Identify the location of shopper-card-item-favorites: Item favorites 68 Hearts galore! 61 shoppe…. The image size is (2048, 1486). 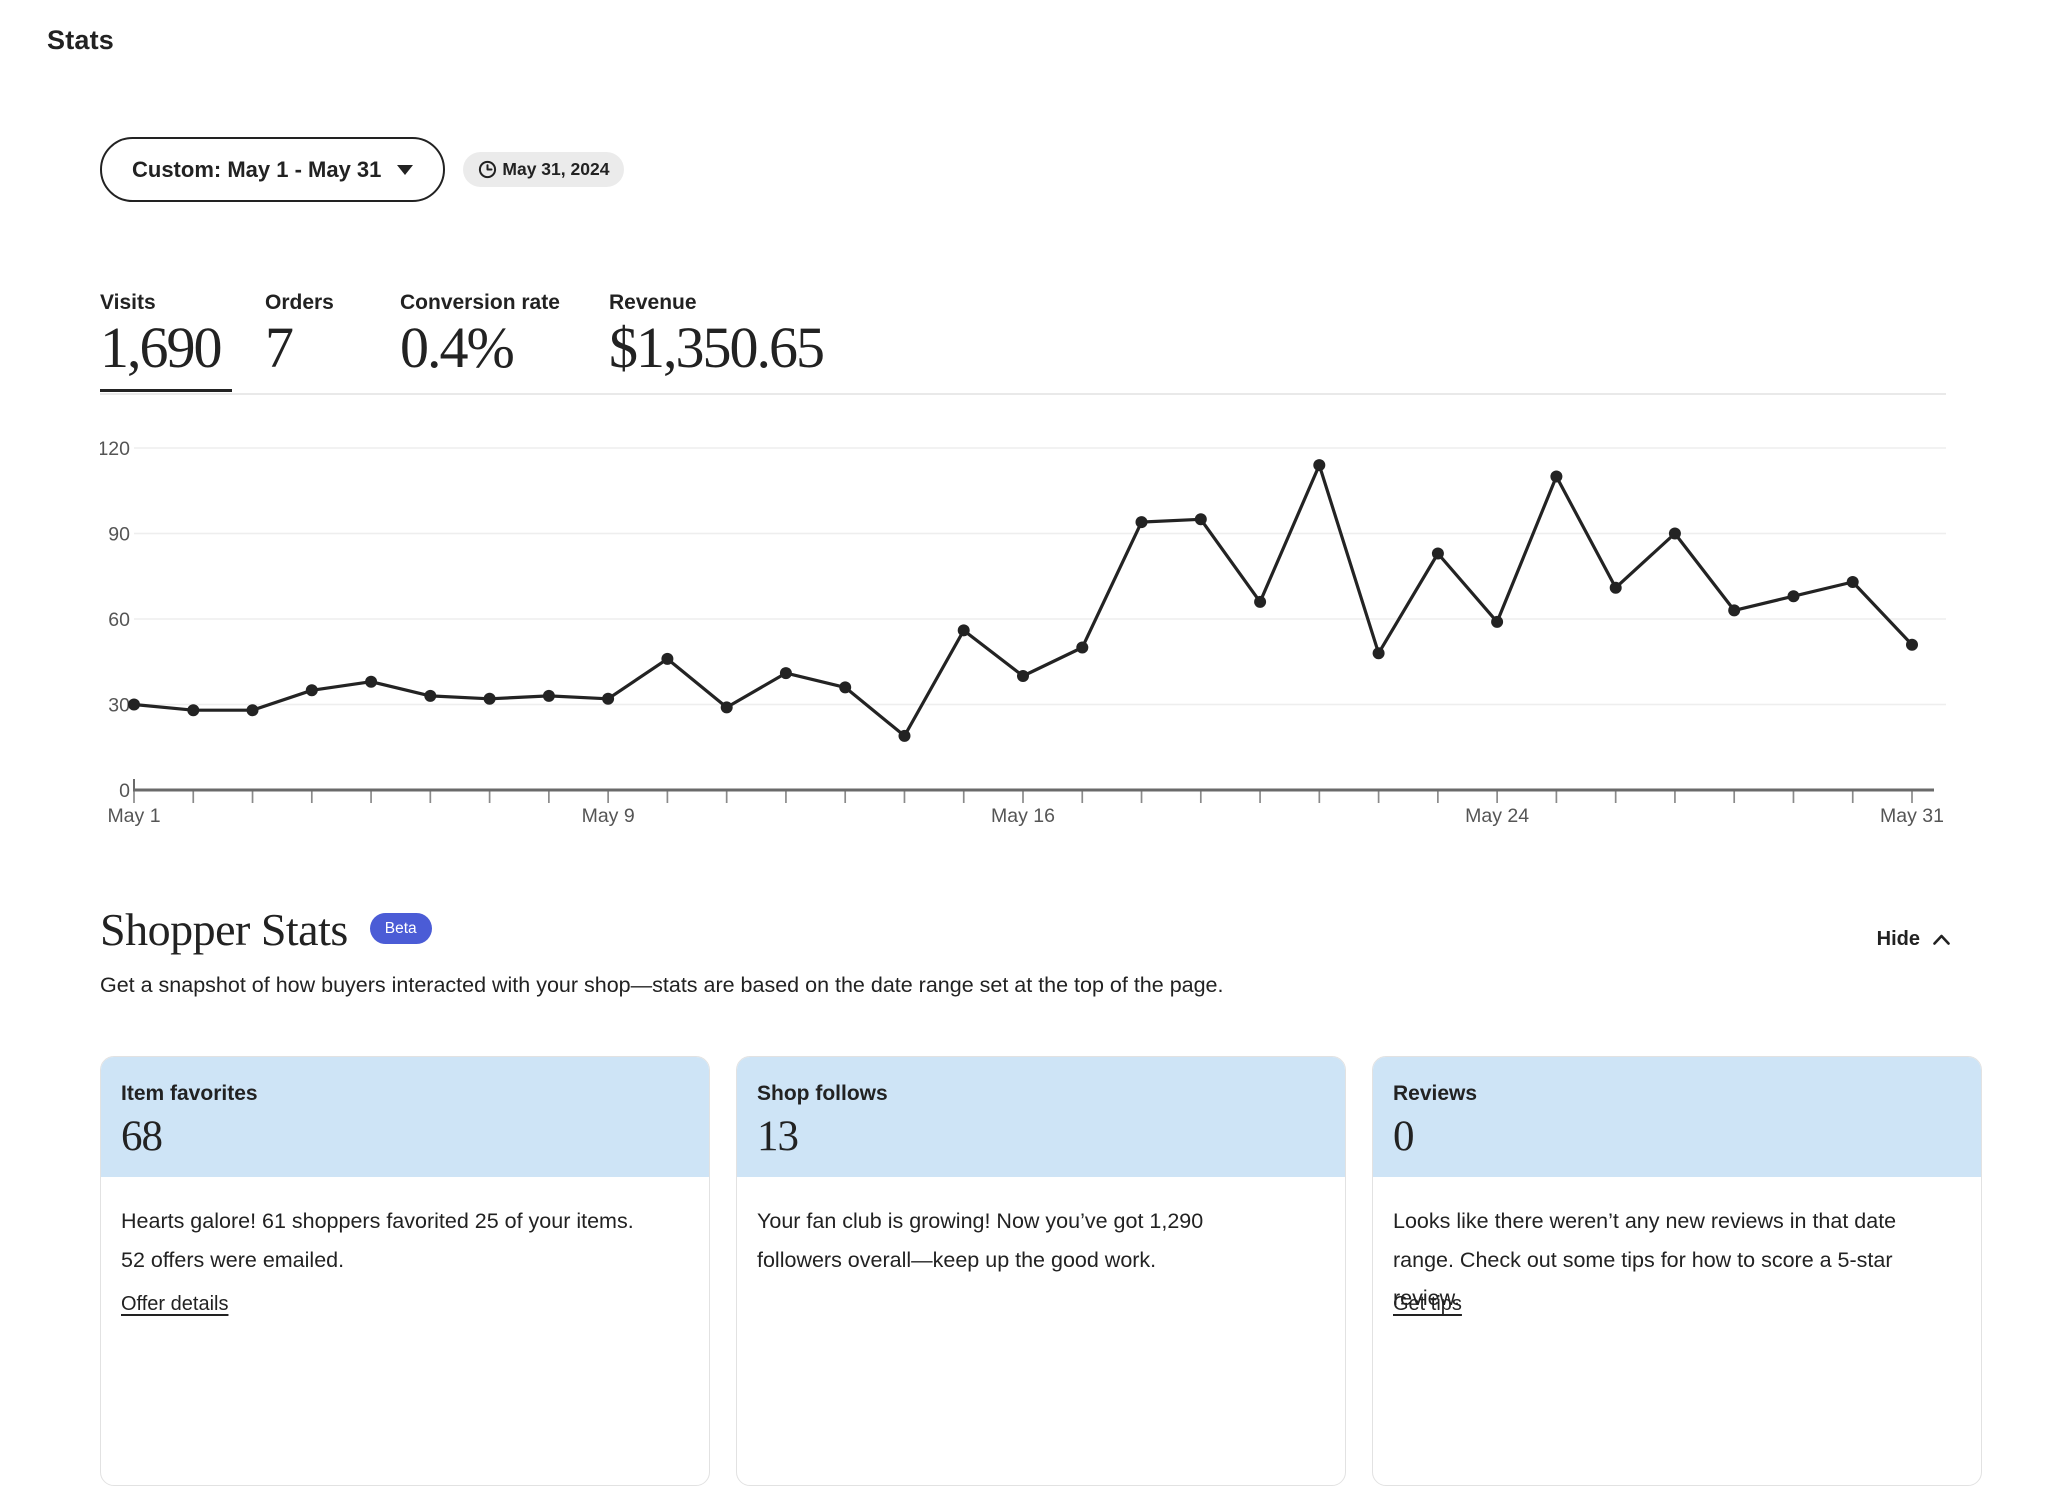
(405, 1271).